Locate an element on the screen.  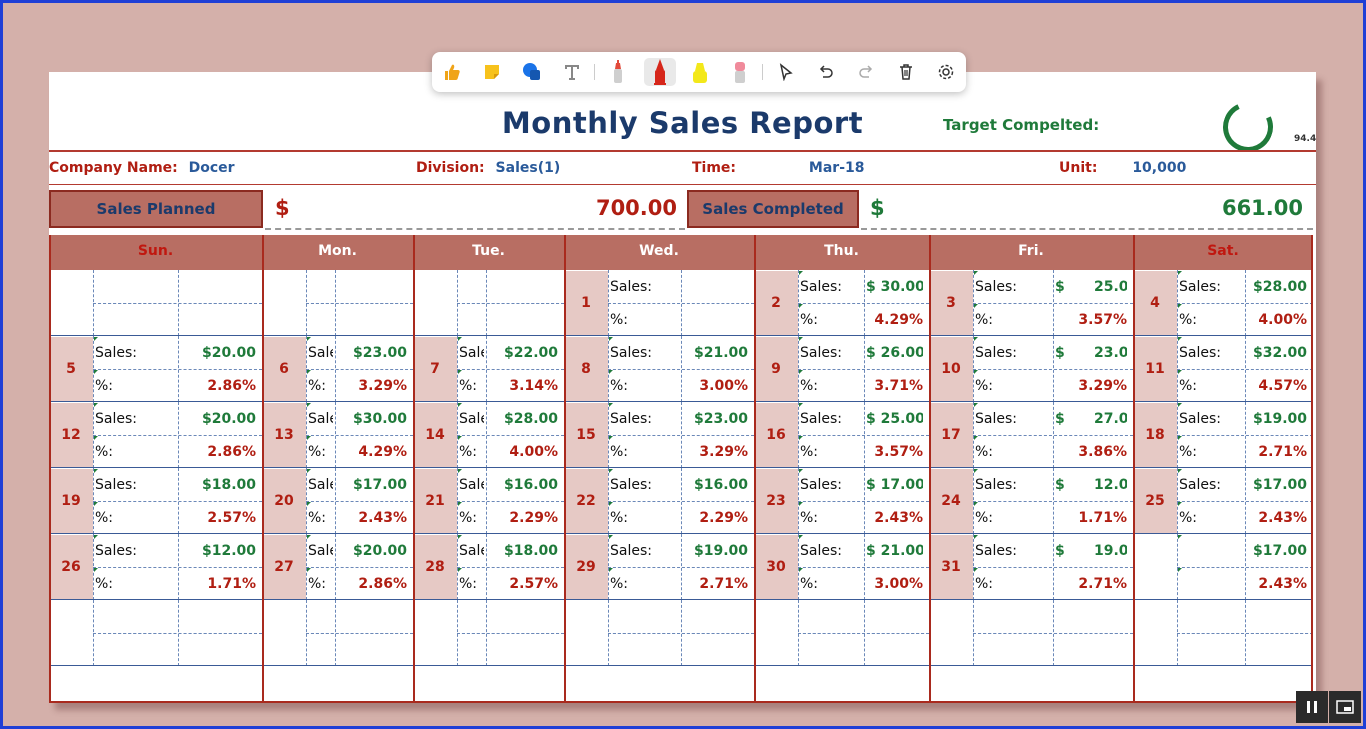
sales-planned-value: 700.00 is located at coordinates (636, 208).